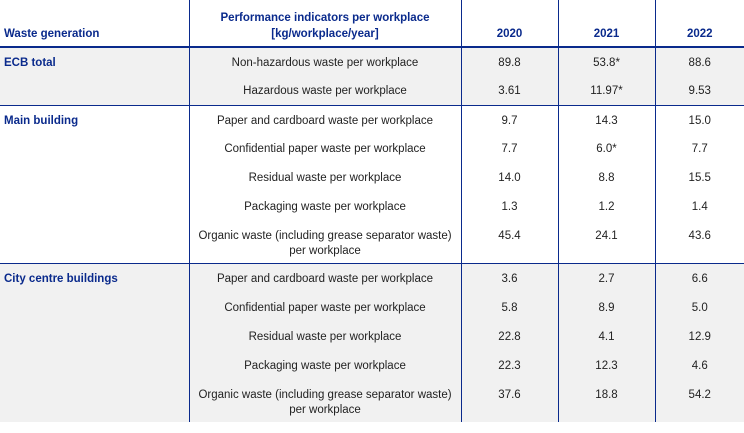 The image size is (744, 433). Describe the element at coordinates (509, 148) in the screenshot. I see `value-2020: 7.7` at that location.